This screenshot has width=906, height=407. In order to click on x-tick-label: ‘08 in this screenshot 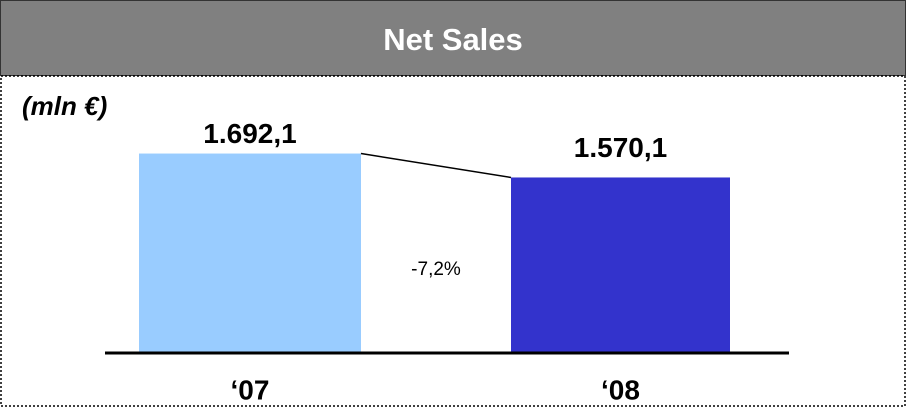, I will do `click(620, 389)`.